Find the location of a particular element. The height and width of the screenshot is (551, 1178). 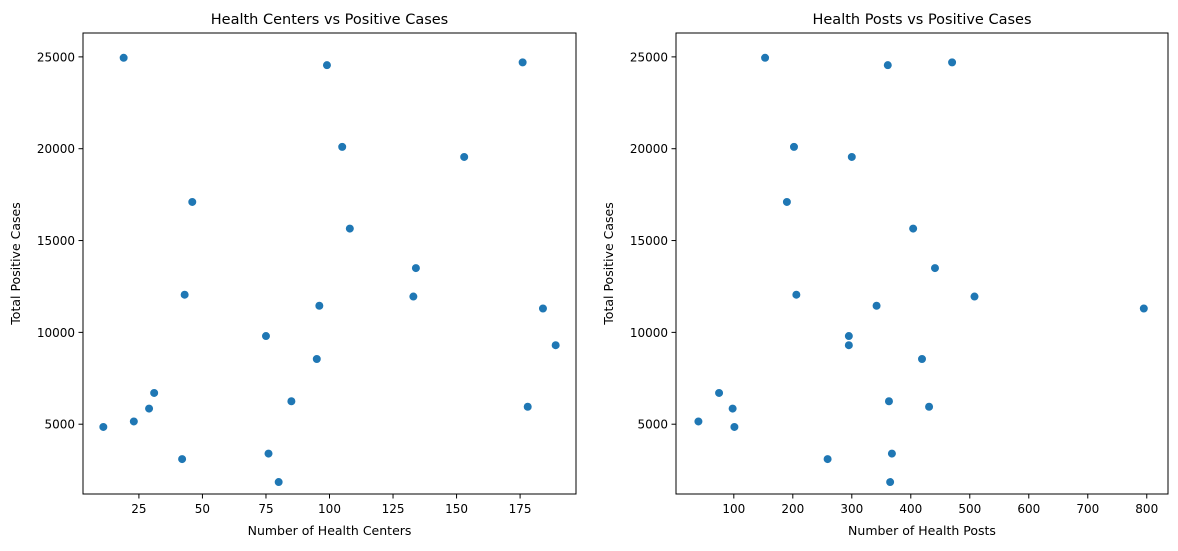

x-tick-label: 300 is located at coordinates (851, 509).